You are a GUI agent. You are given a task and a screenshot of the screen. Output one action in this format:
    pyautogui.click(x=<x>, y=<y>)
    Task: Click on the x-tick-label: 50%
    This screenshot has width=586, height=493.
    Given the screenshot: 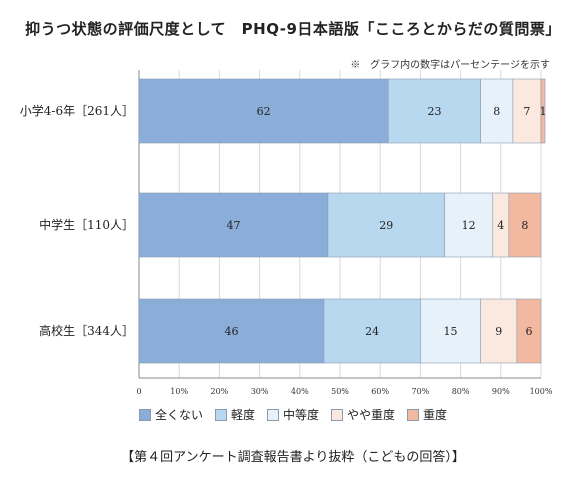 What is the action you would take?
    pyautogui.click(x=340, y=391)
    